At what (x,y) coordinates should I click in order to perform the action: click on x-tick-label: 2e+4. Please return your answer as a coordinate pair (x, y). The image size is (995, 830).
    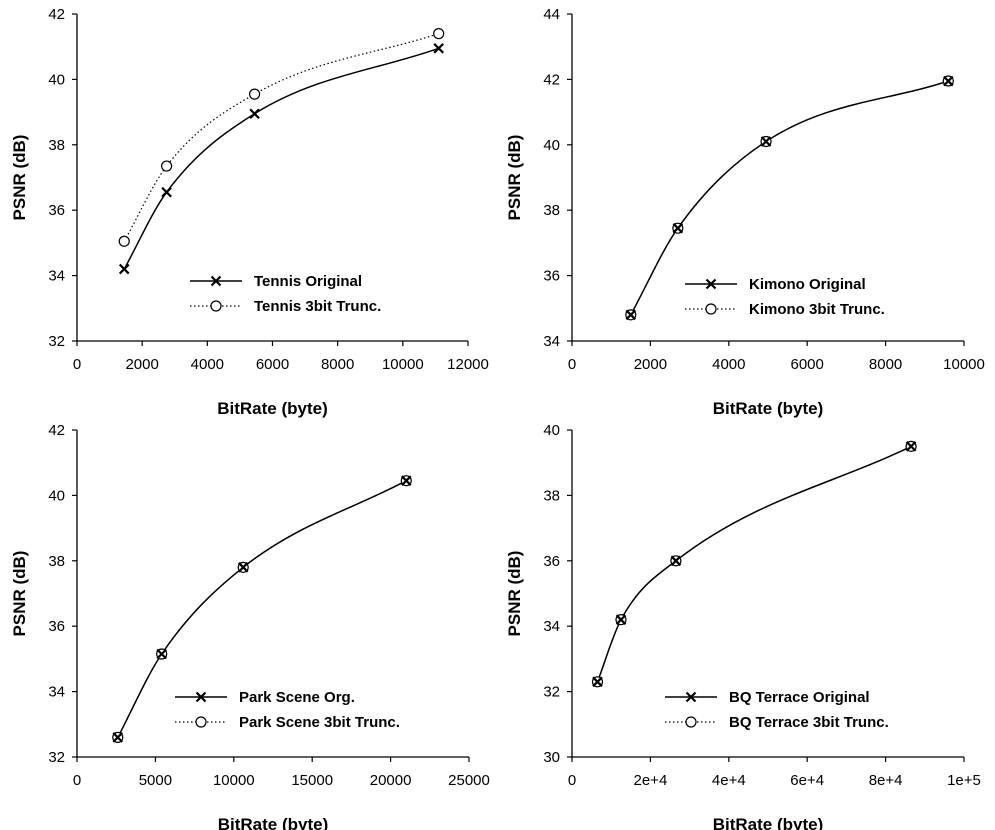
    Looking at the image, I should click on (651, 780).